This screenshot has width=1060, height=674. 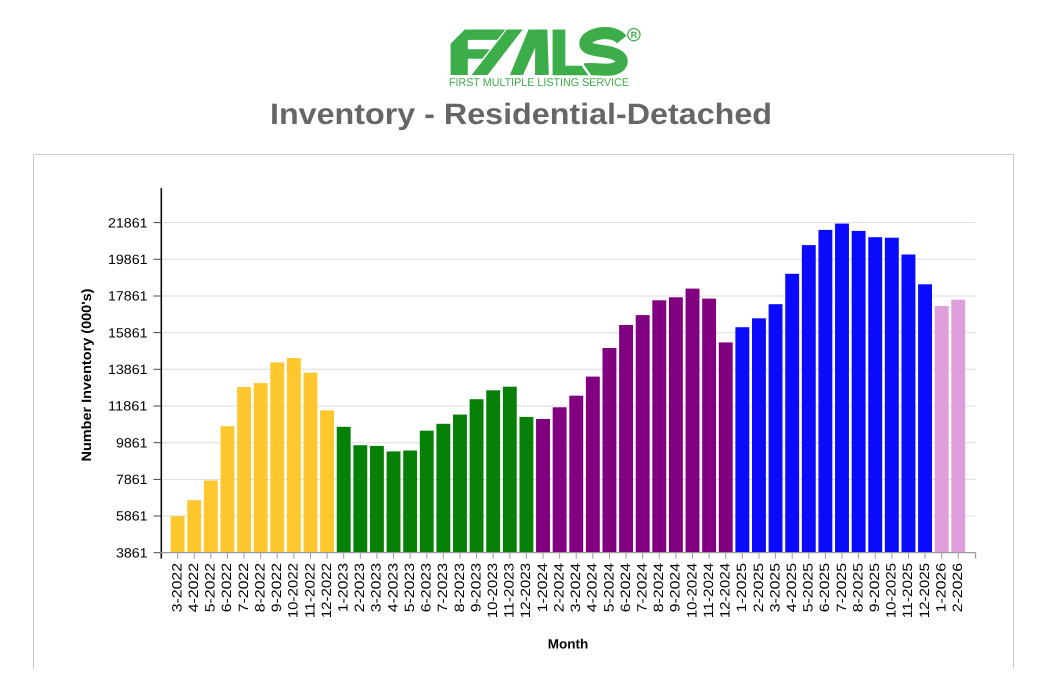 I want to click on svg-text: 6-2023, so click(x=426, y=587).